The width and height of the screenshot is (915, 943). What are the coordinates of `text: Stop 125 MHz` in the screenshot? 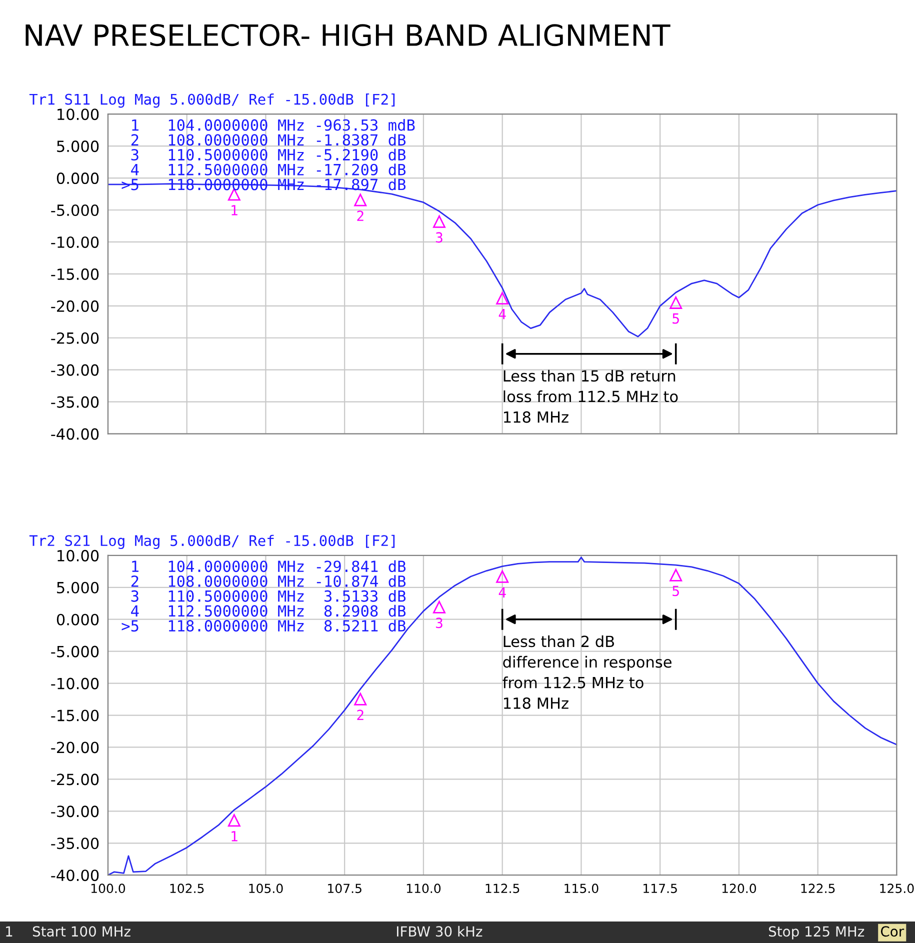 It's located at (816, 933).